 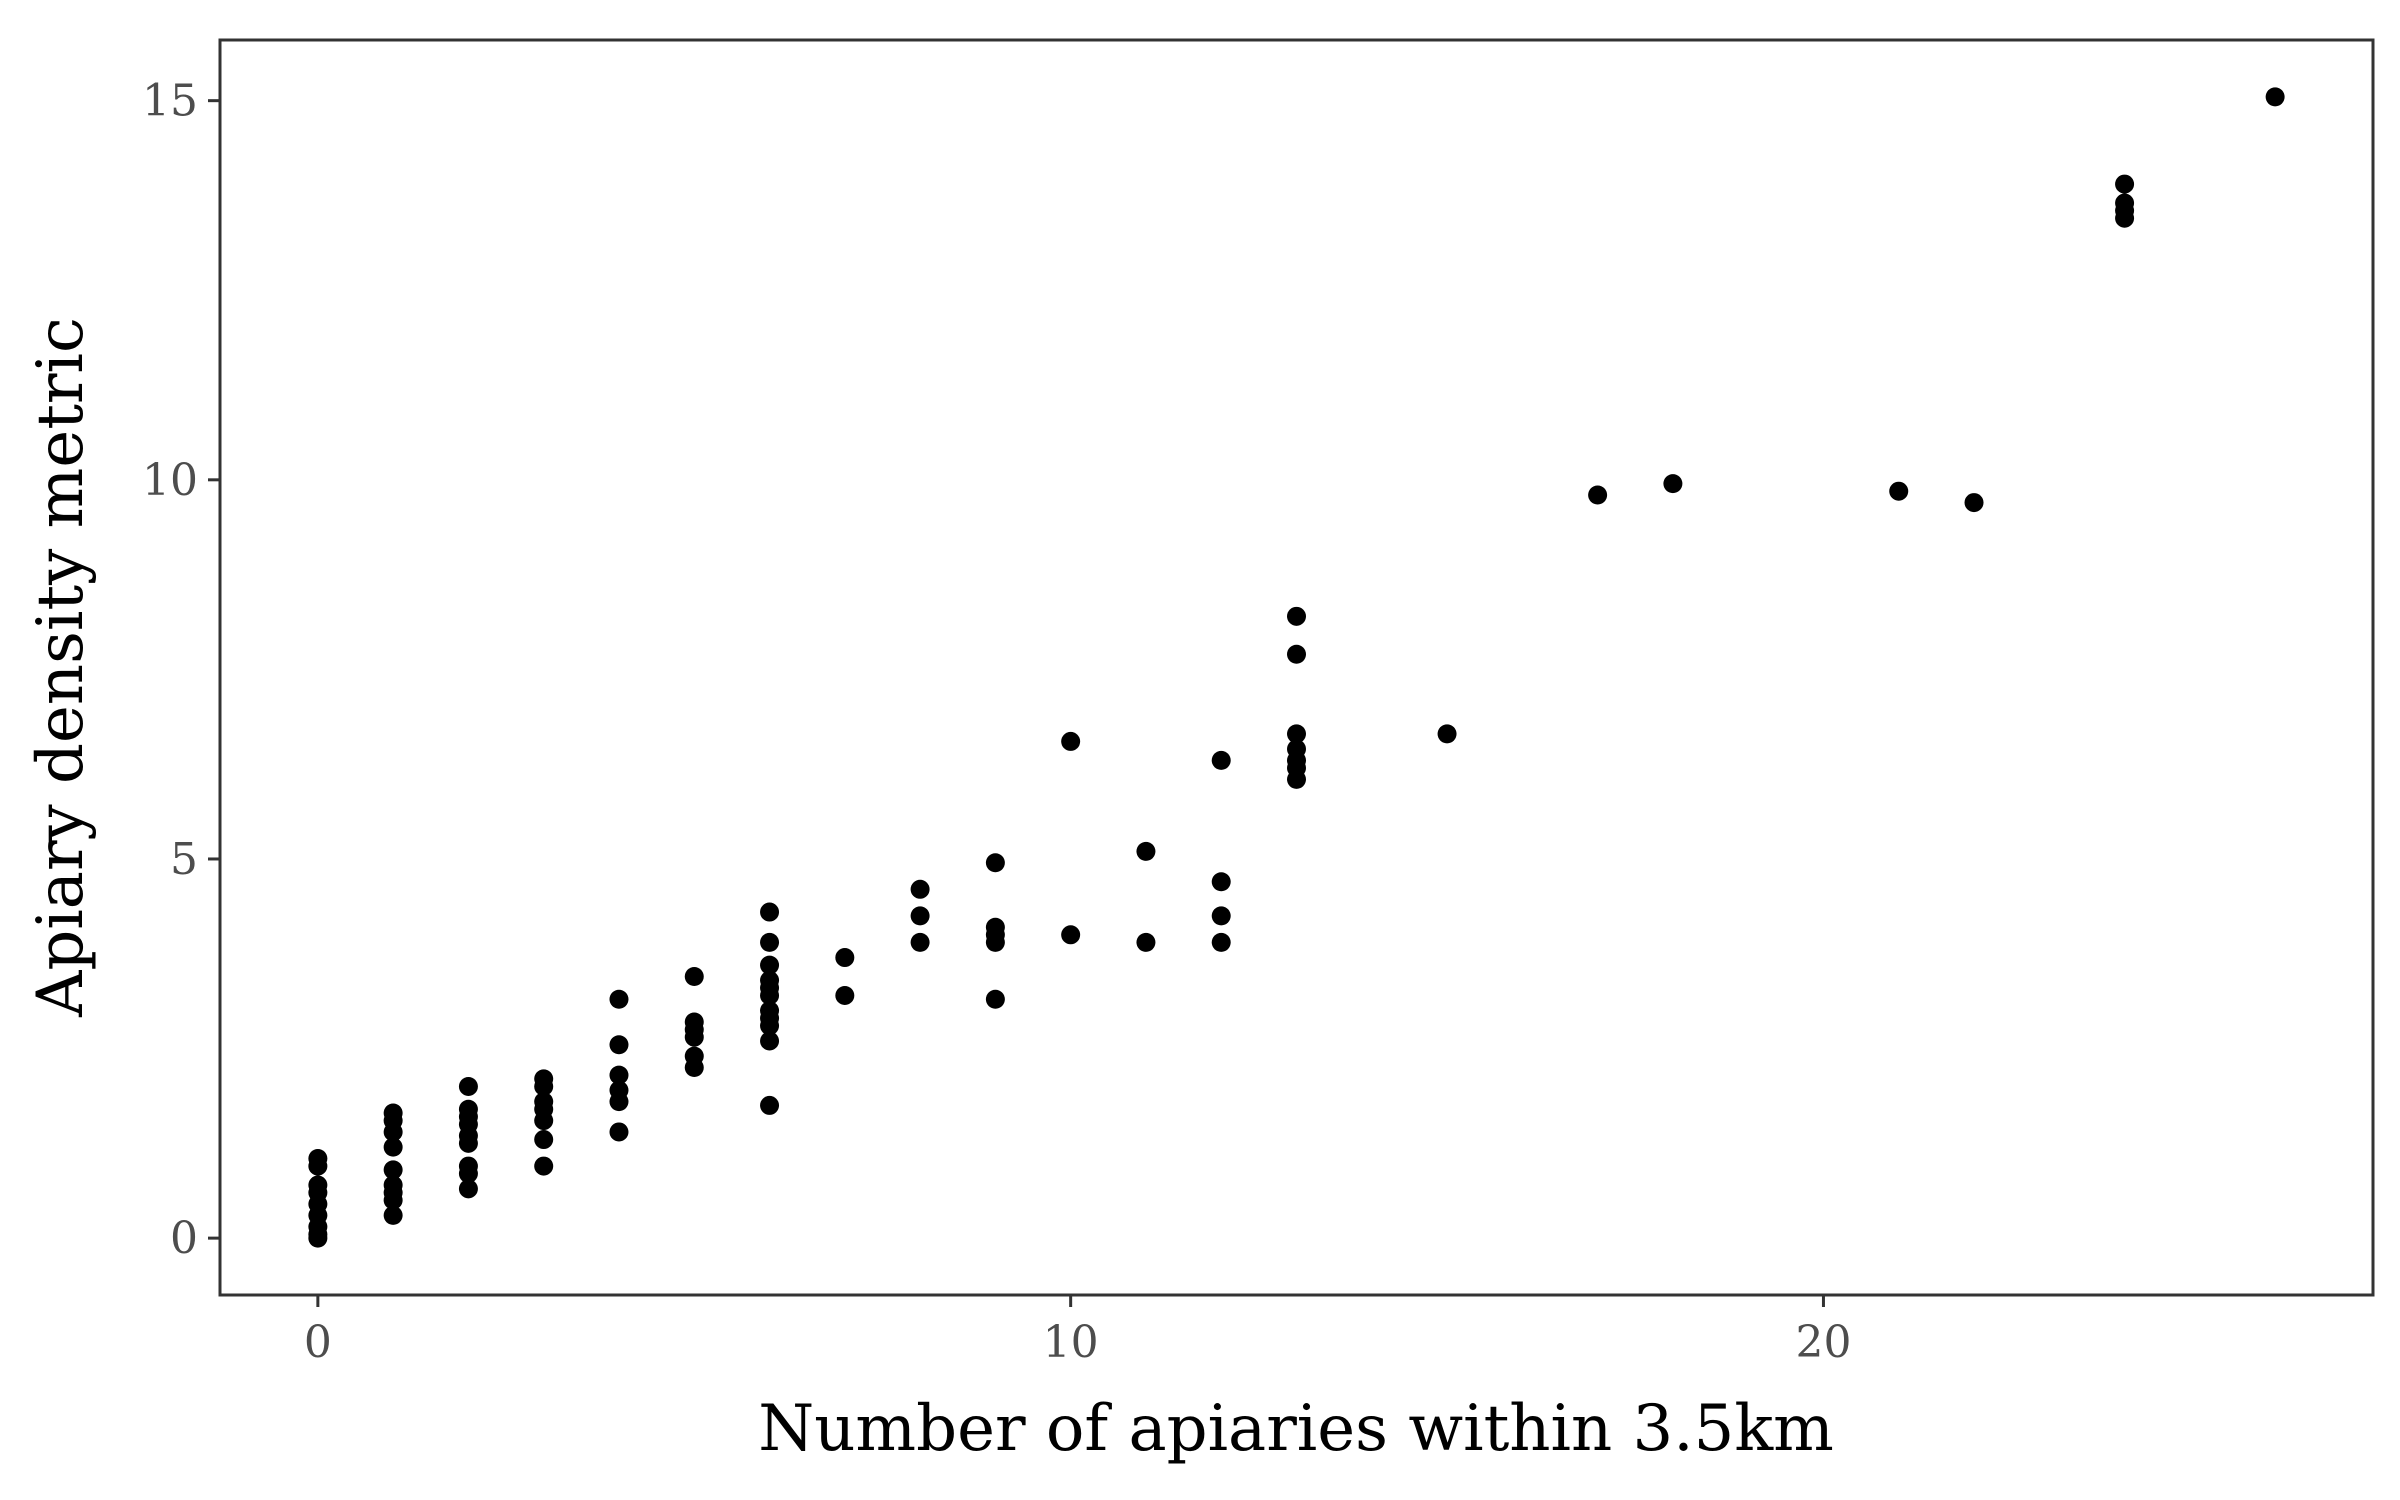 What do you see at coordinates (184, 1238) in the screenshot?
I see `y-tick-label: 0` at bounding box center [184, 1238].